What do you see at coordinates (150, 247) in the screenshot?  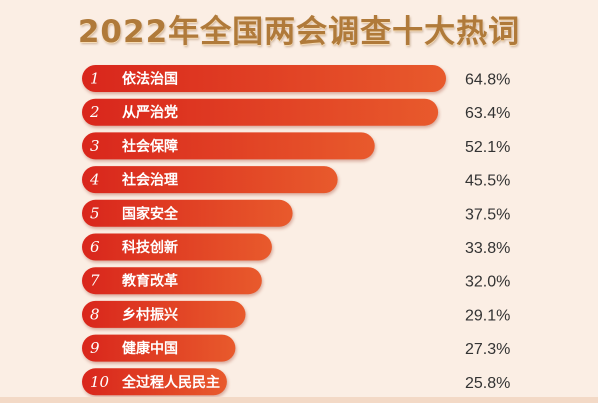 I see `category-label-6: 科技创新` at bounding box center [150, 247].